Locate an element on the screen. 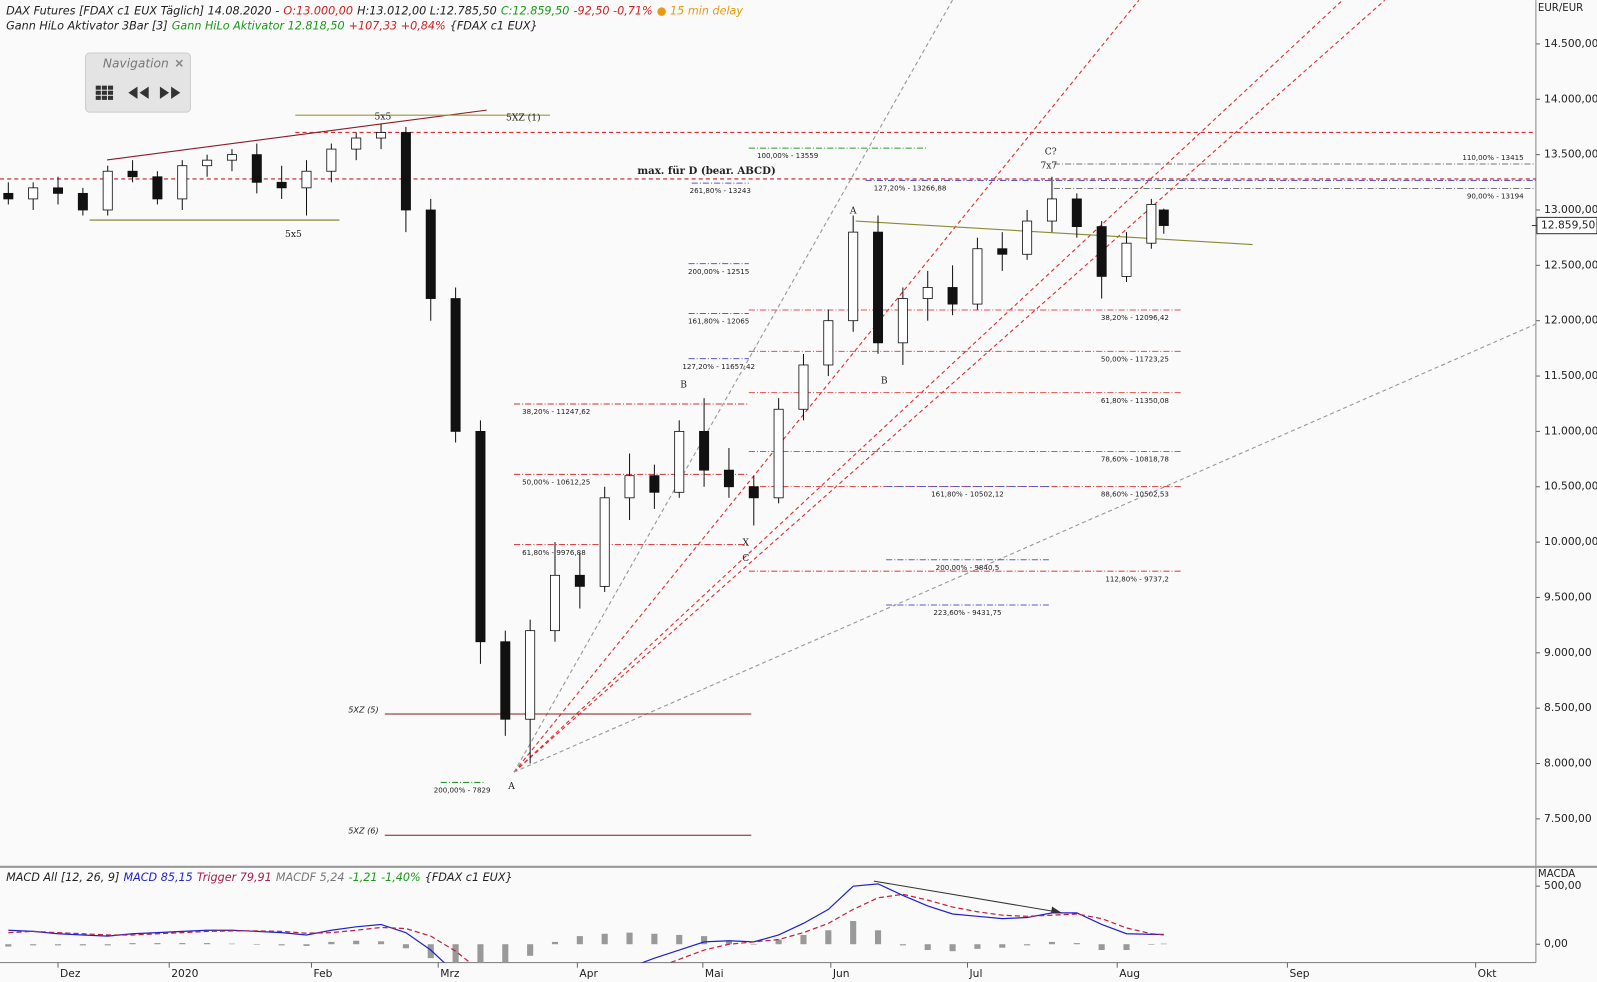 The image size is (1597, 982). y-unit: EUR/EUR is located at coordinates (1560, 8).